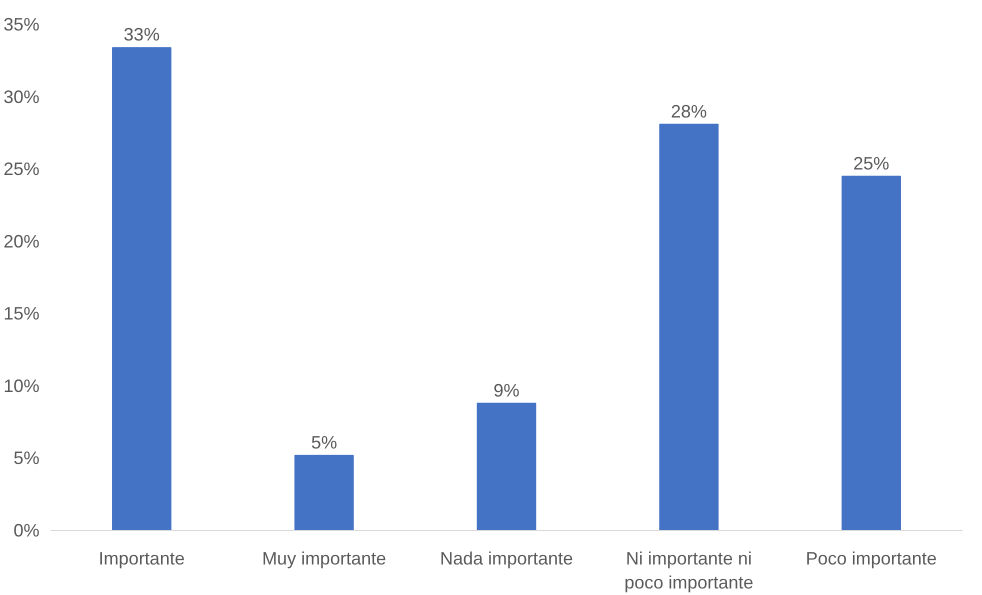 The width and height of the screenshot is (982, 595). I want to click on data-label: 28%, so click(688, 111).